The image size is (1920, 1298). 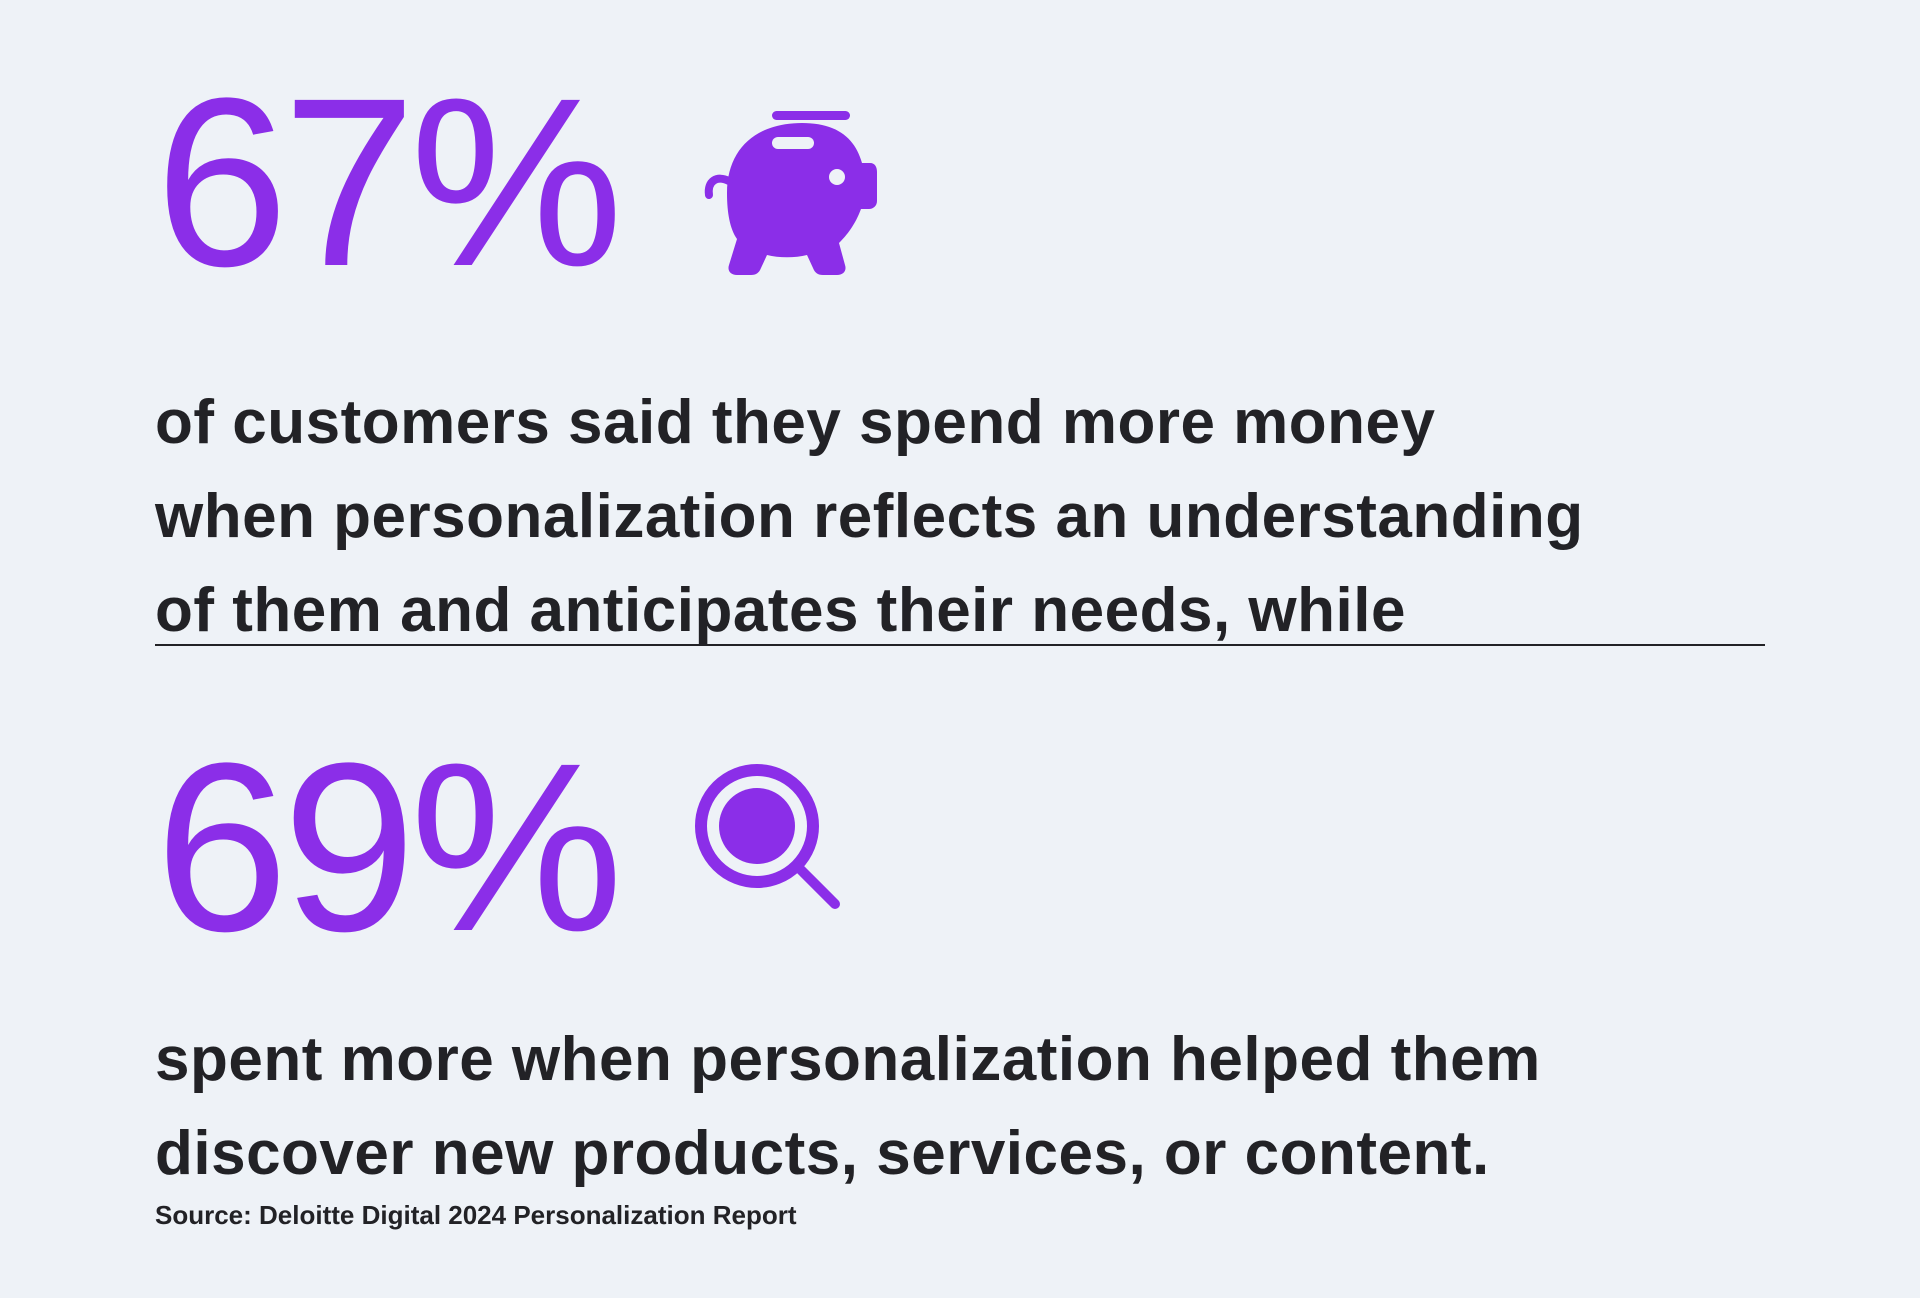 I want to click on stat-value-1: 67%, so click(x=389, y=182).